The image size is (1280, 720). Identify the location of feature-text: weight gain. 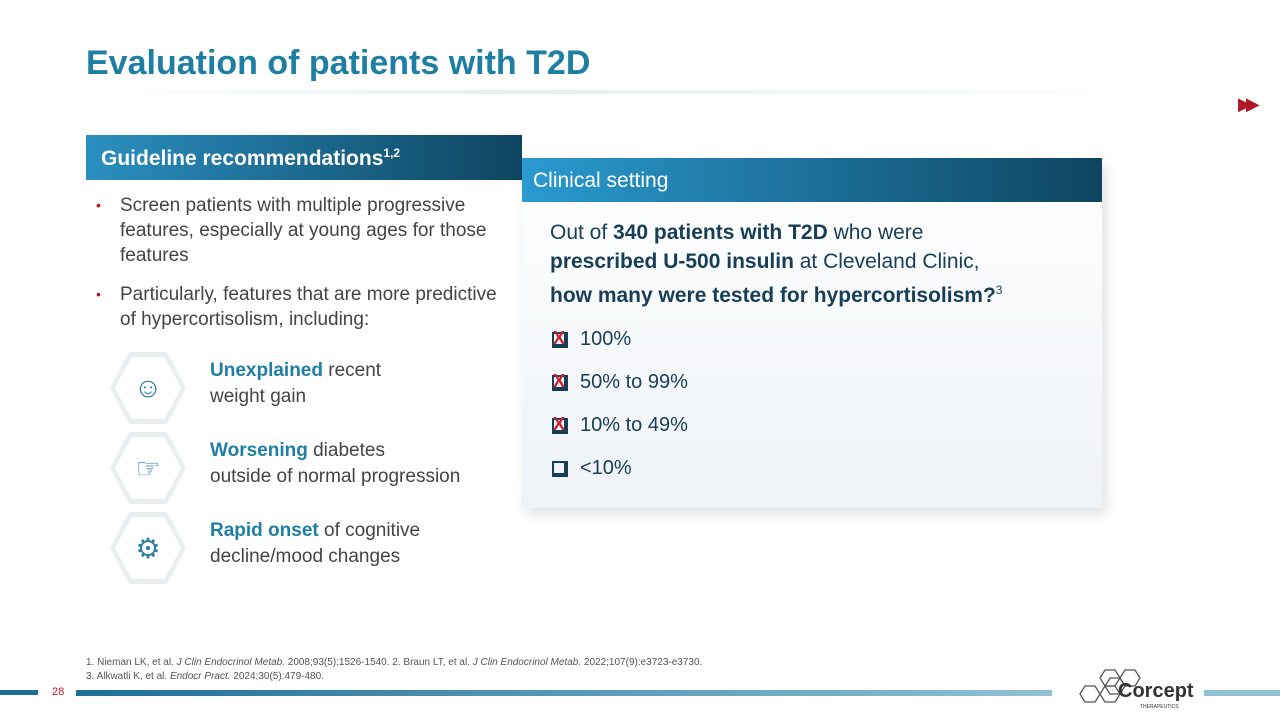
(258, 396).